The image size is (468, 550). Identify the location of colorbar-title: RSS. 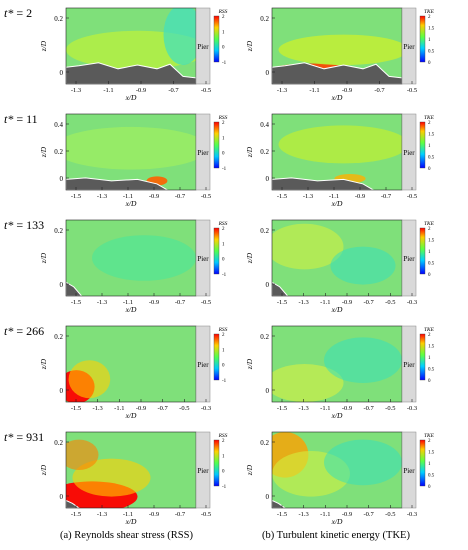
(223, 224).